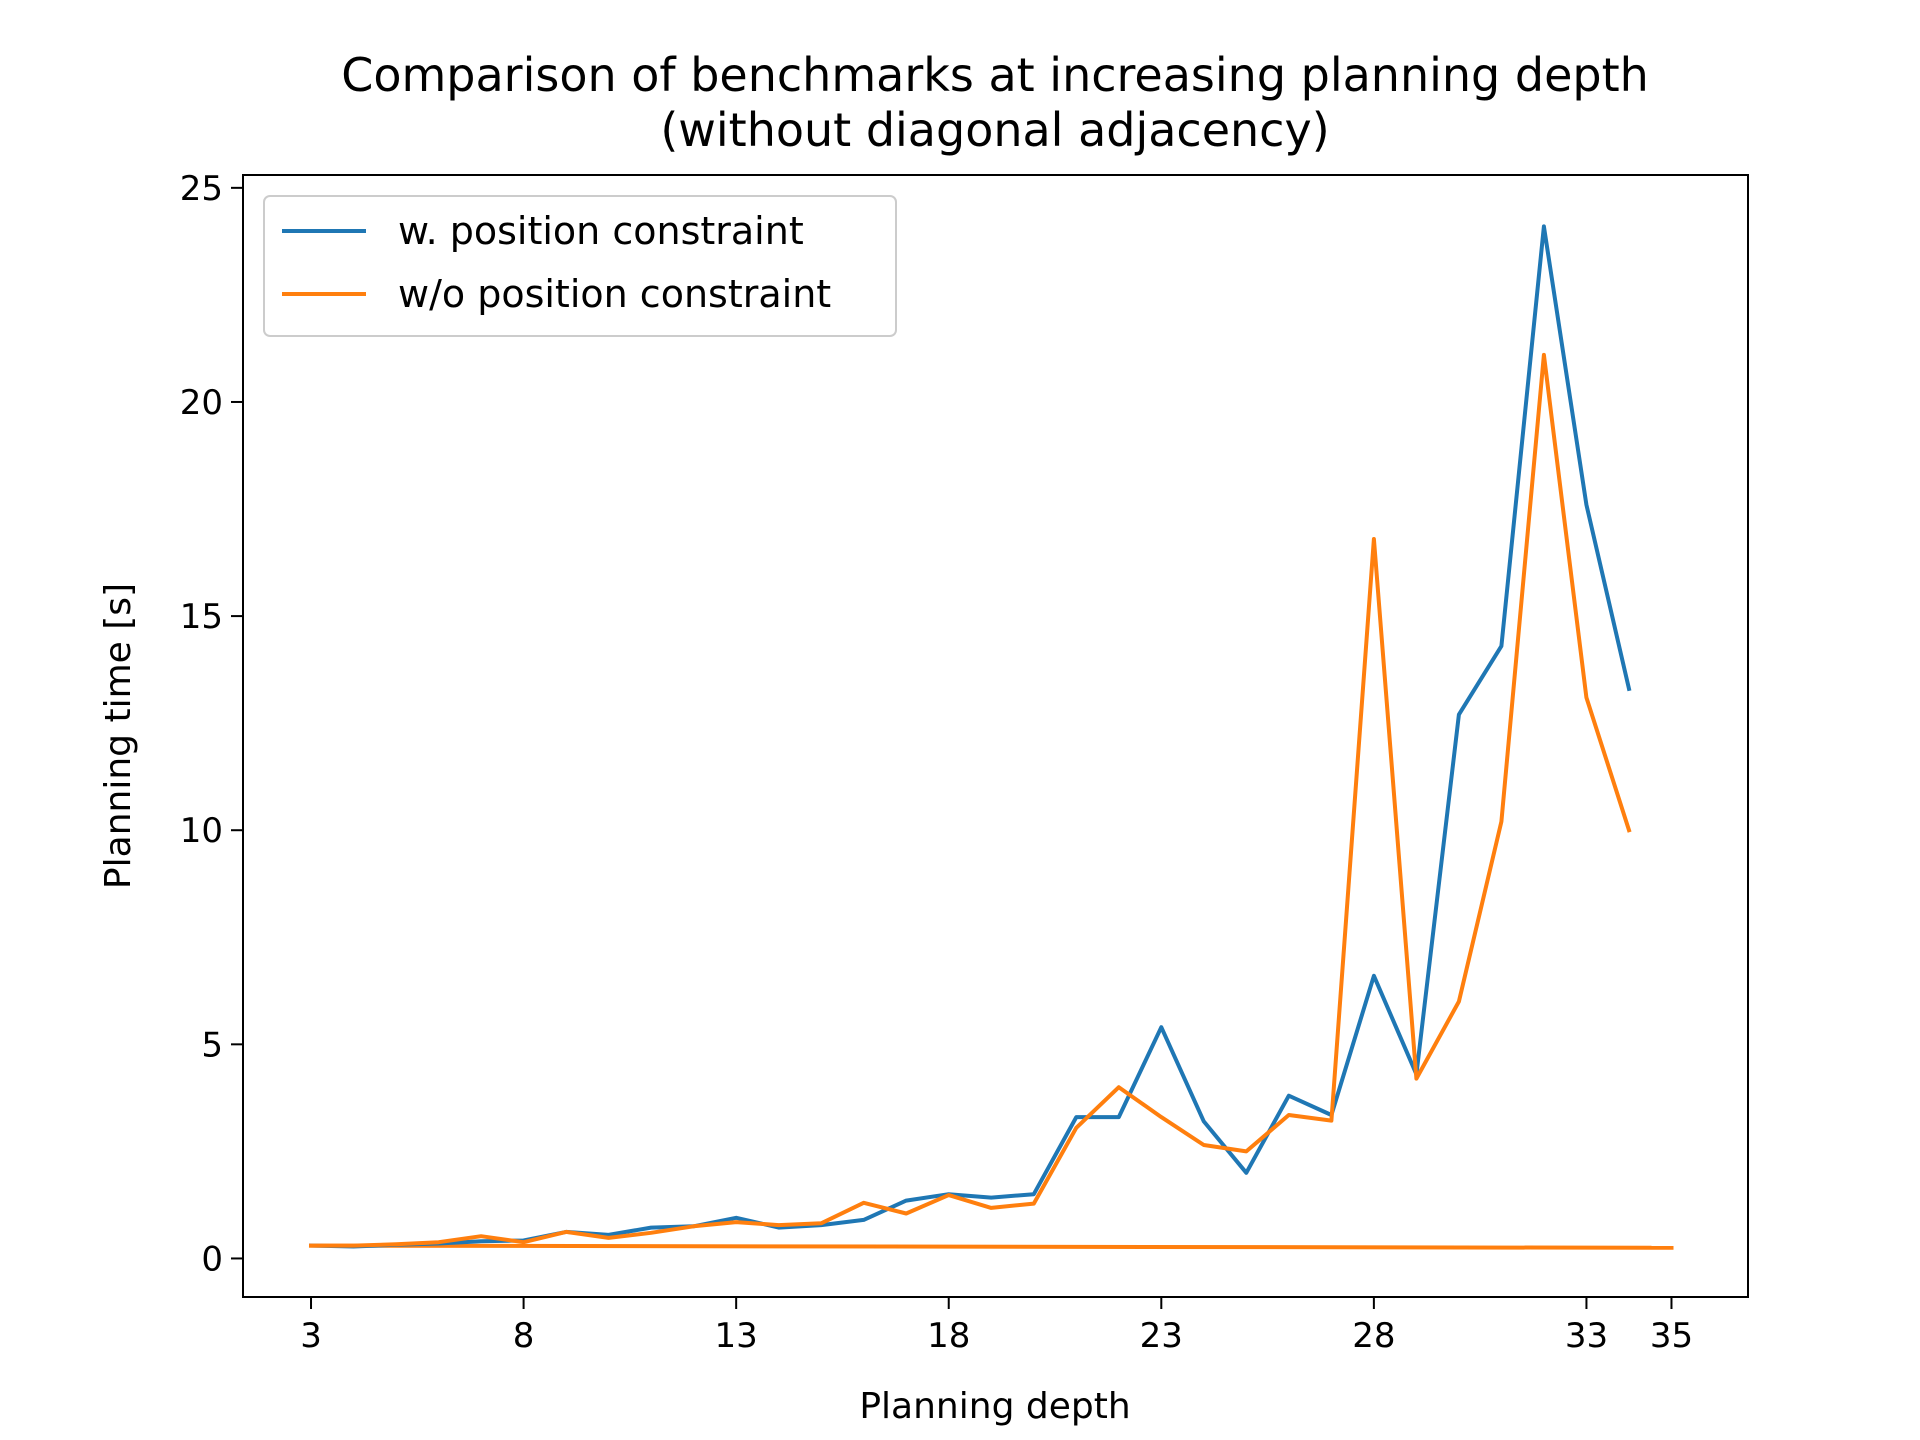 This screenshot has height=1440, width=1920. I want to click on y-tick-label: 0, so click(212, 1259).